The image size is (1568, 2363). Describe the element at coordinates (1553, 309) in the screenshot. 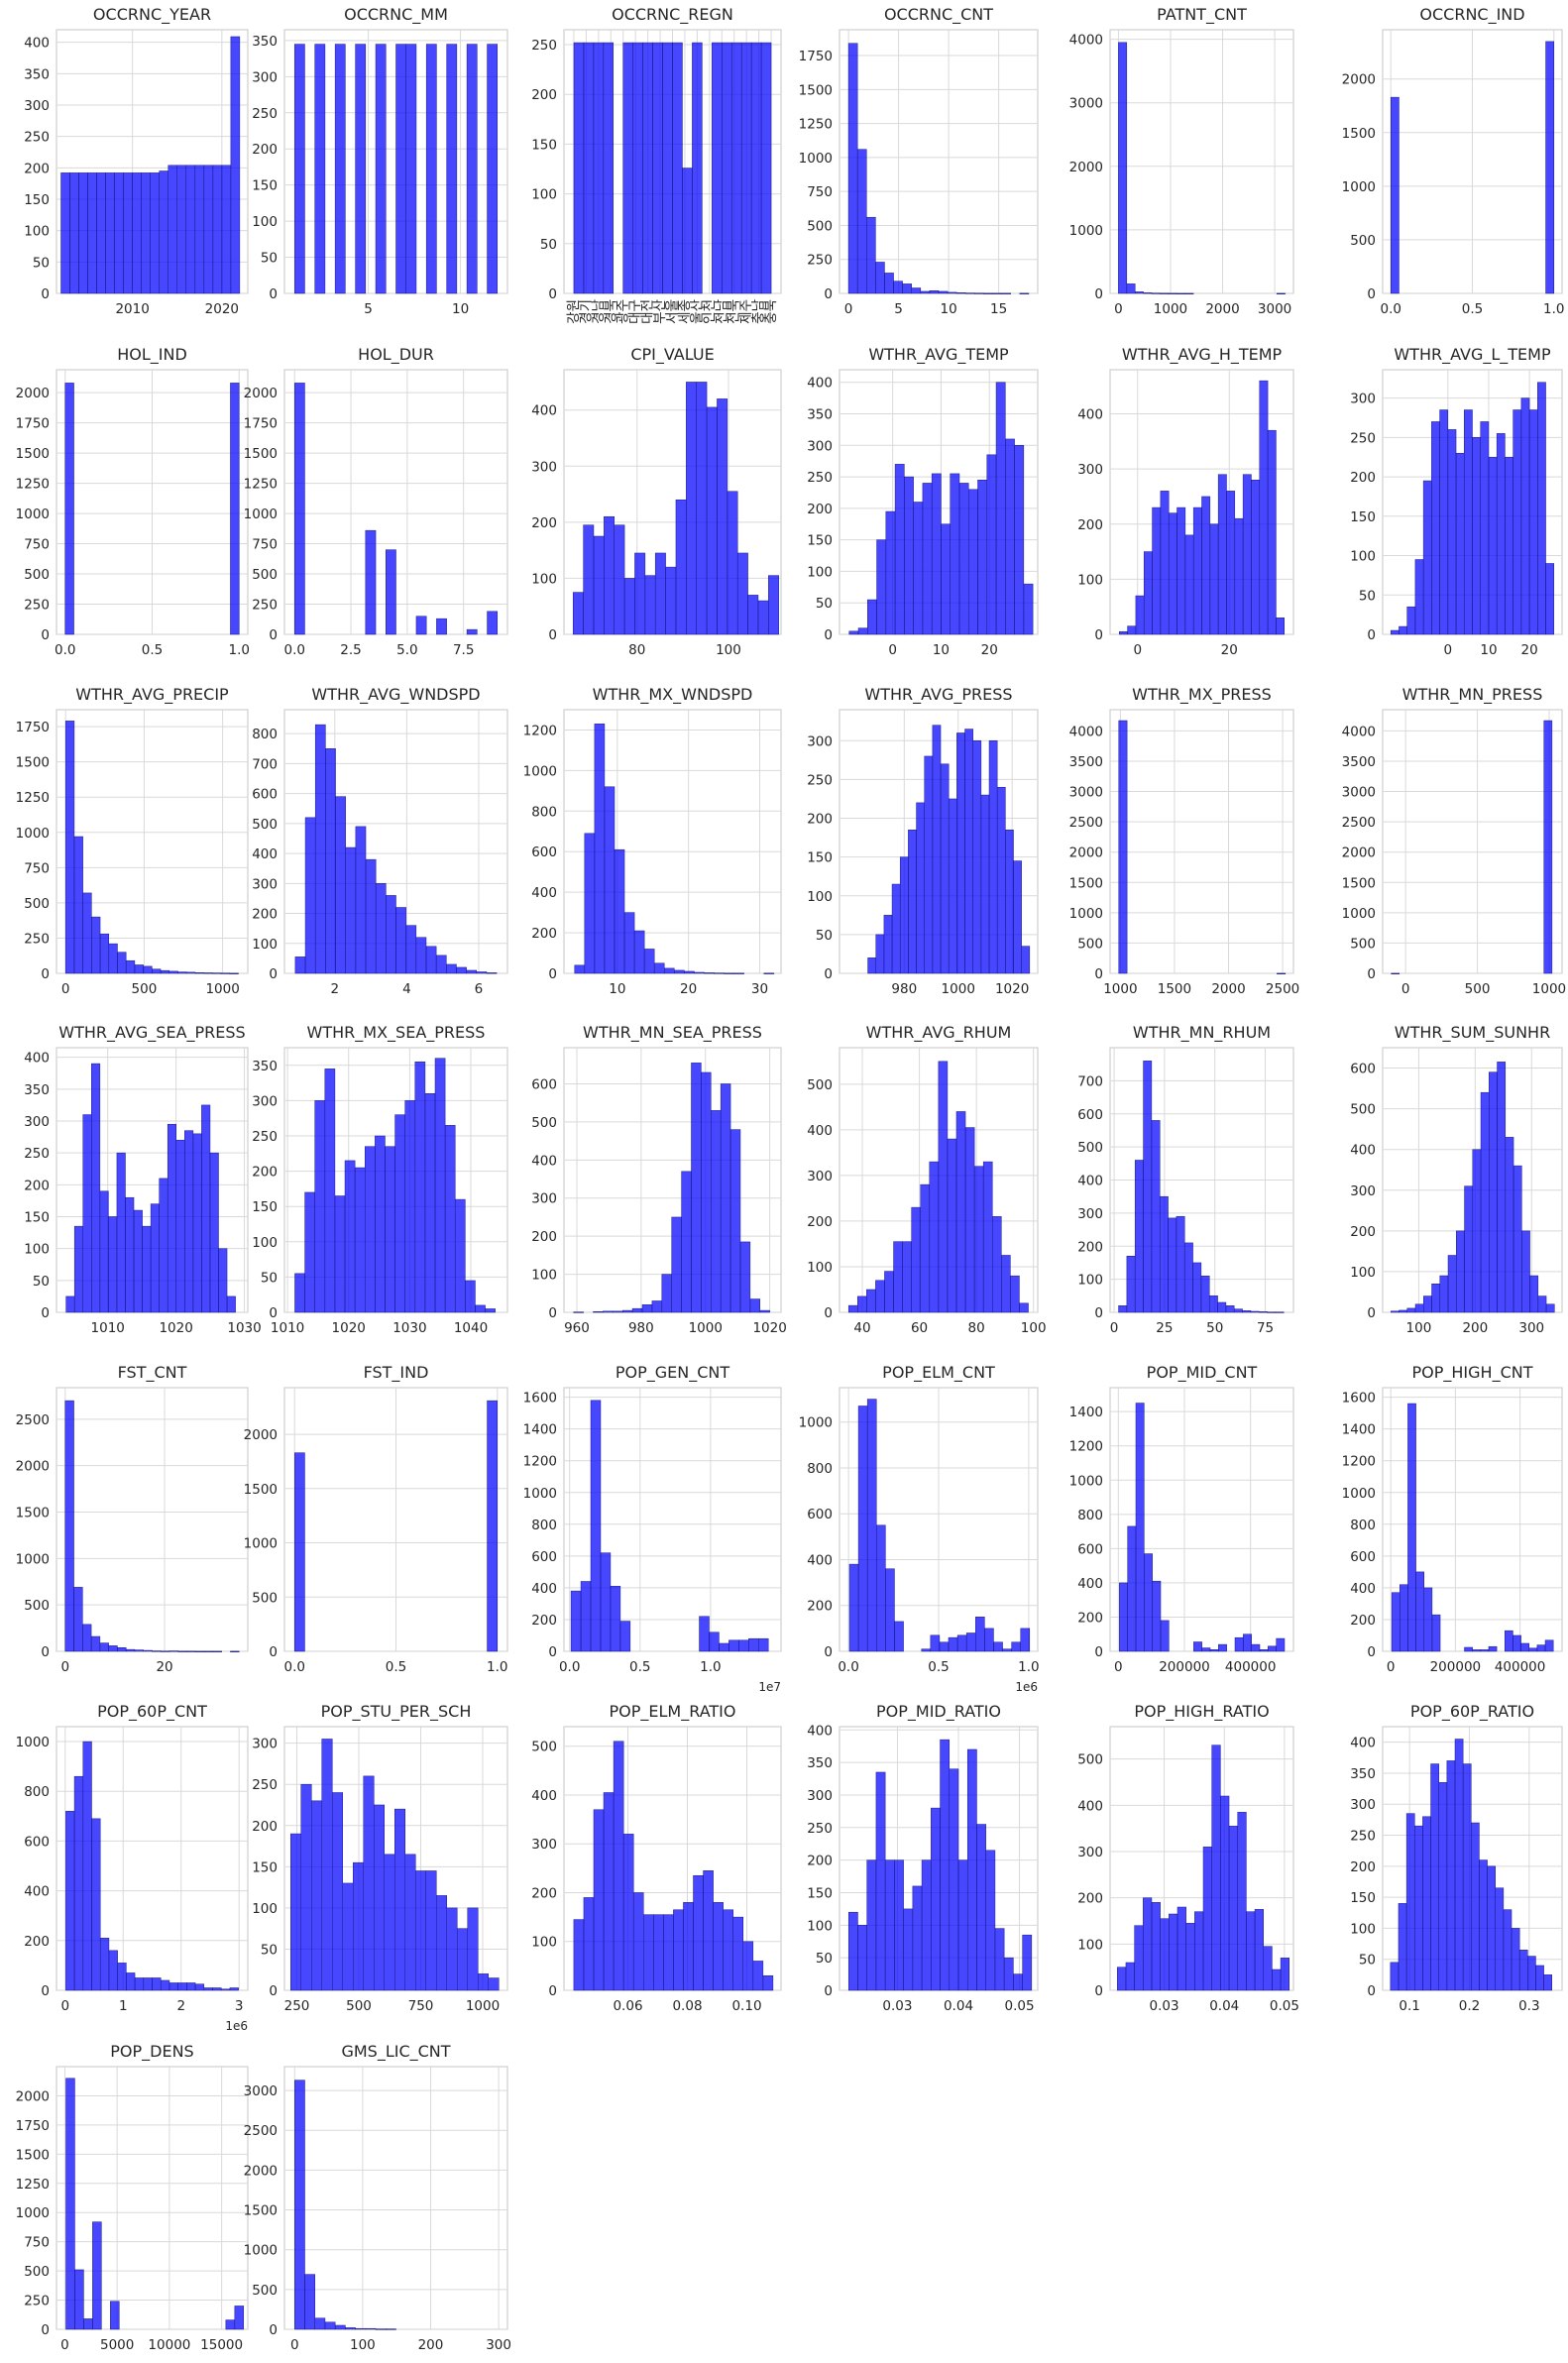

I see `x-tick-label: 1.0` at that location.